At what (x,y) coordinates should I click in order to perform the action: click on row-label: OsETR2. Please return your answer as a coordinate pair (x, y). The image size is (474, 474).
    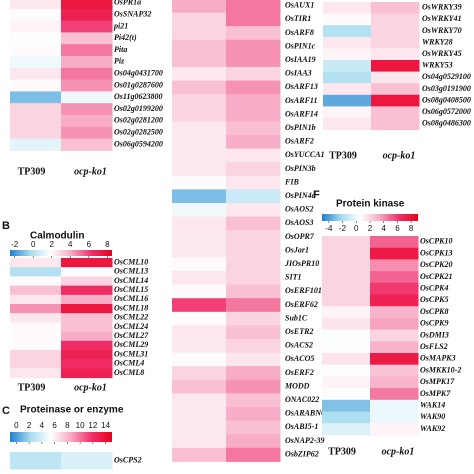
    Looking at the image, I should click on (299, 331).